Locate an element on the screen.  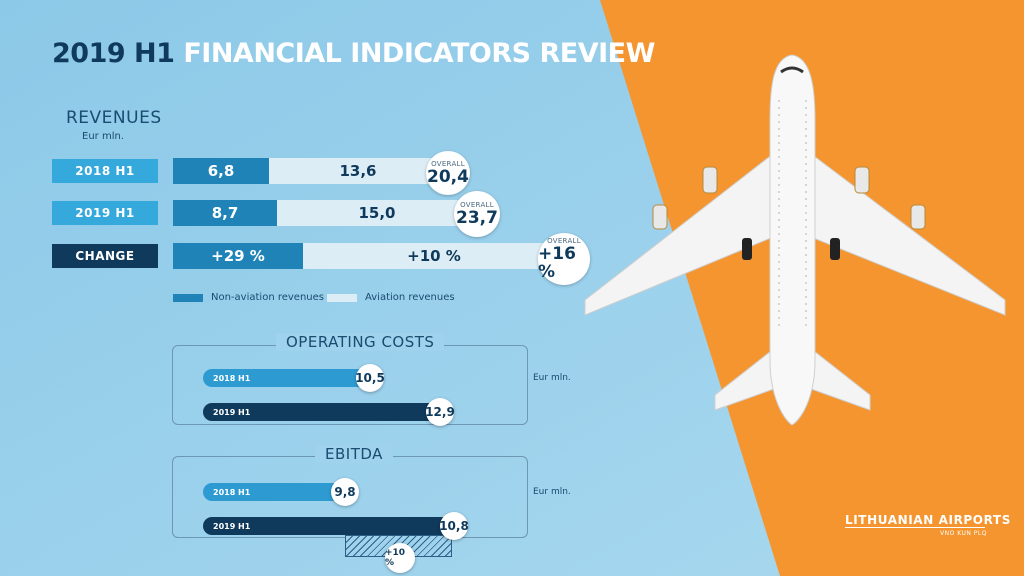
title-text: FINANCIAL INDICATORS REVIEW is located at coordinates (419, 53).